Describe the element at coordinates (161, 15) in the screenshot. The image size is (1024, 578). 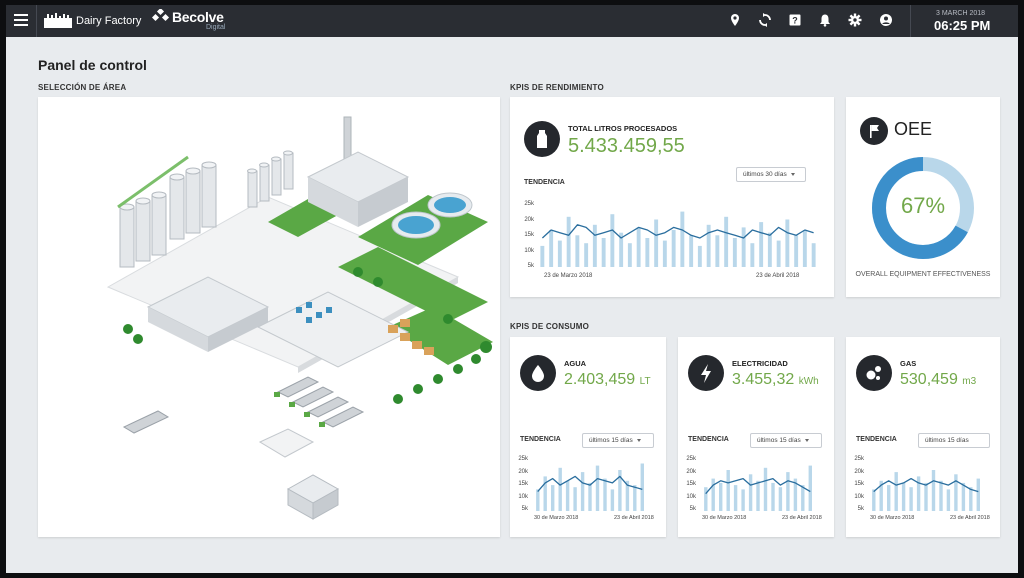
I see `becolve-logo-icon` at that location.